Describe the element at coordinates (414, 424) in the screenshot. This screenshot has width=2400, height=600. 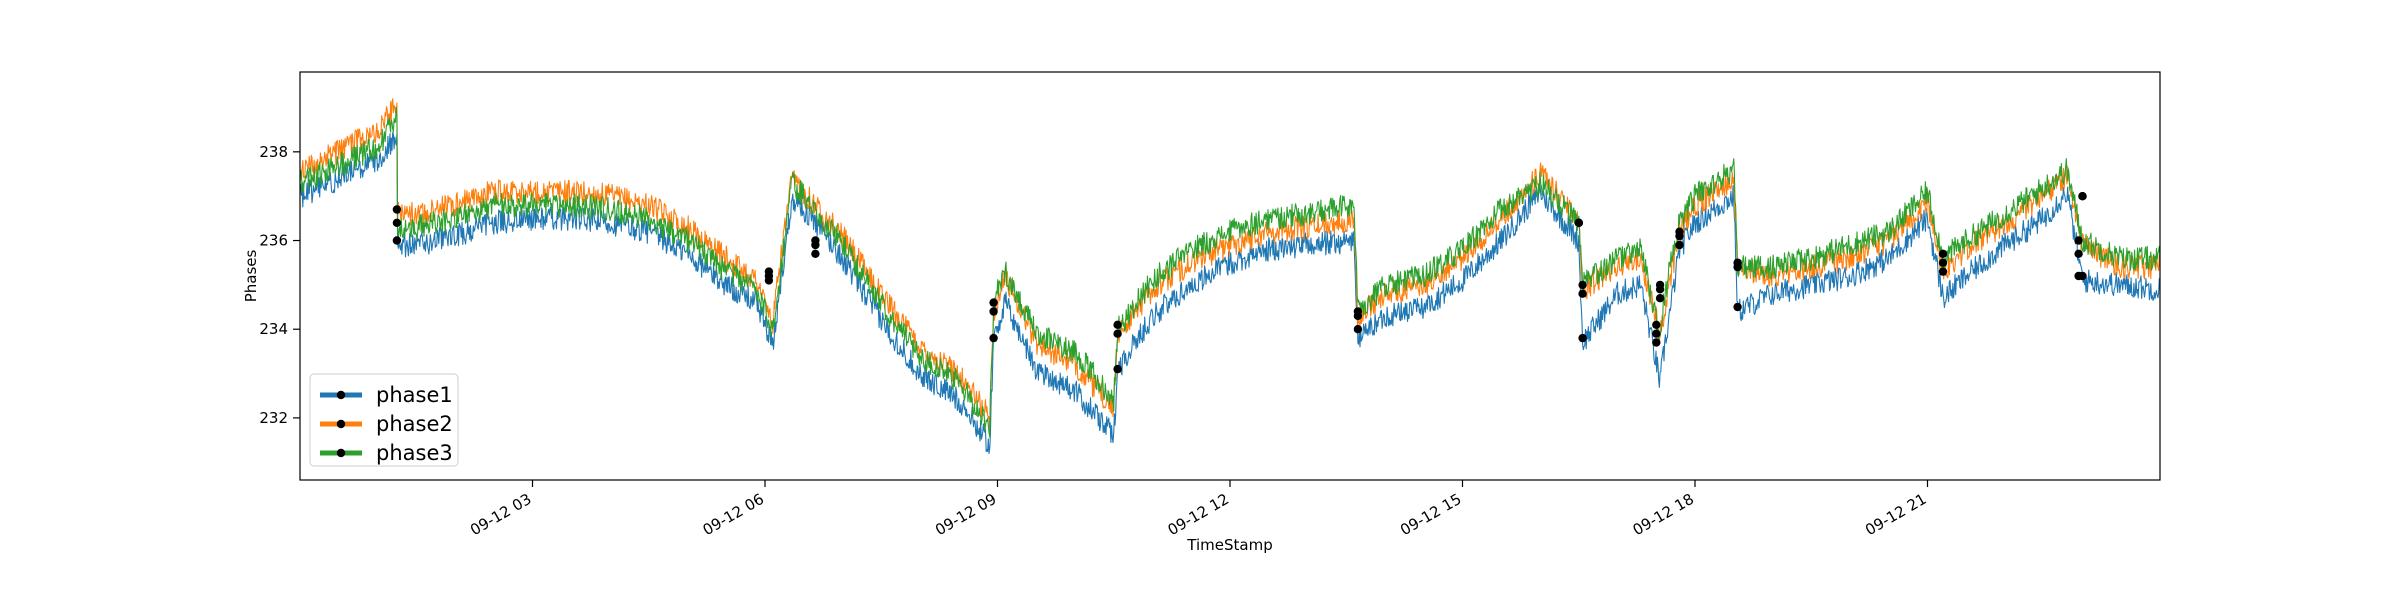
I see `legend-label-phase2: phase2` at that location.